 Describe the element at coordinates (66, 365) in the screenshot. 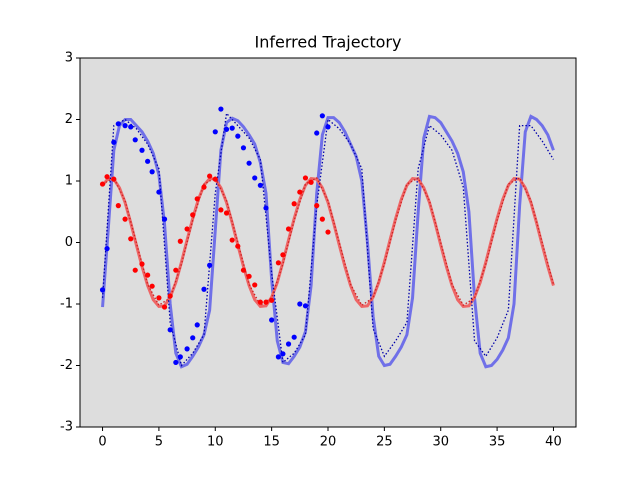

I see `y-tick-label: -2` at that location.